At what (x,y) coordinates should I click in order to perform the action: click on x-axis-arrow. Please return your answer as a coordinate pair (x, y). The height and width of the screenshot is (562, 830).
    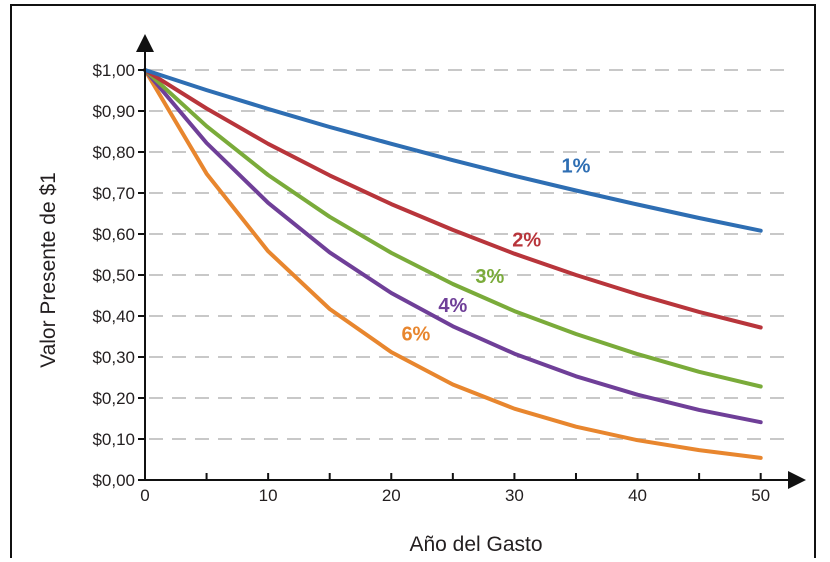
    Looking at the image, I should click on (797, 480).